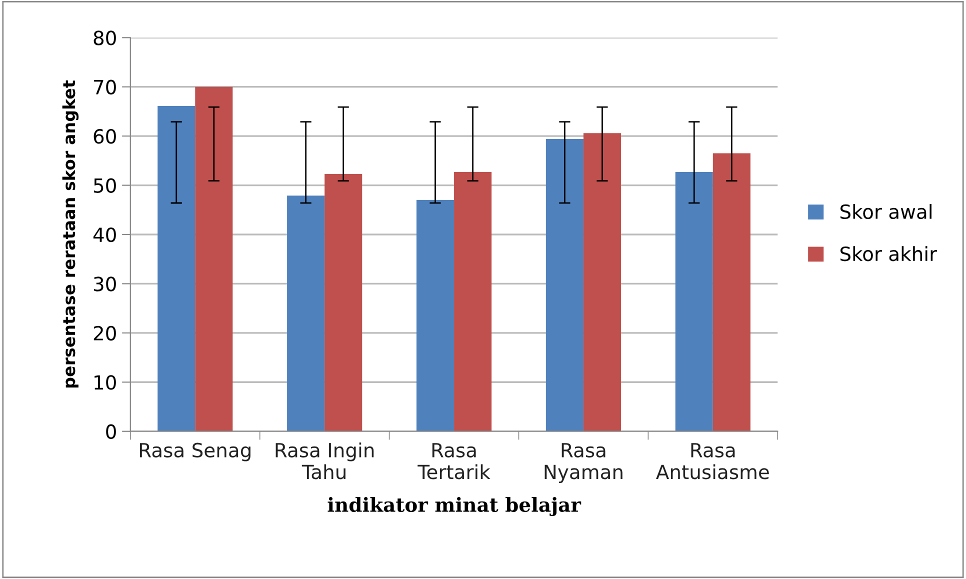  I want to click on x-axis-title: indikator minat belajar, so click(455, 506).